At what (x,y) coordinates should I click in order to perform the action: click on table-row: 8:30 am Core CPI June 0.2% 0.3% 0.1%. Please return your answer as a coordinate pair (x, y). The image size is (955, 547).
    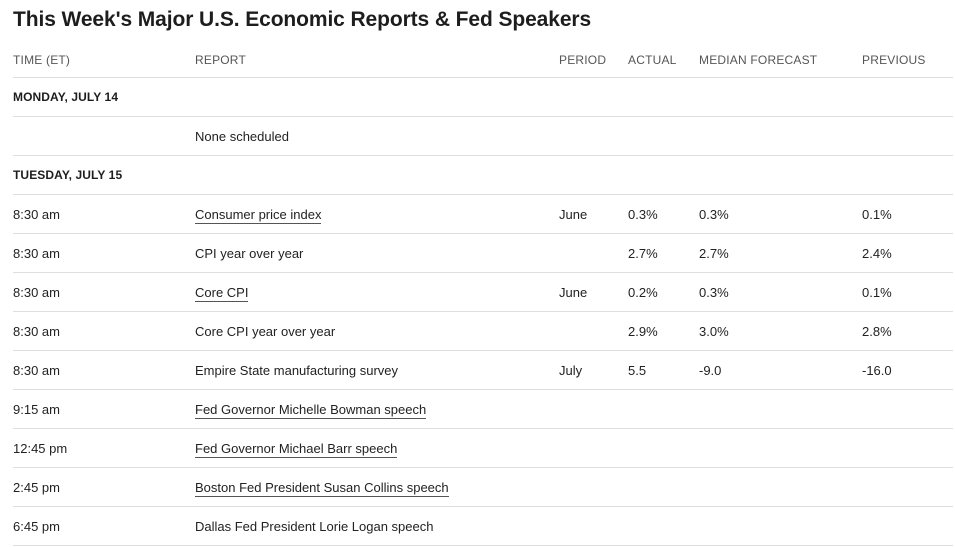
    Looking at the image, I should click on (483, 292).